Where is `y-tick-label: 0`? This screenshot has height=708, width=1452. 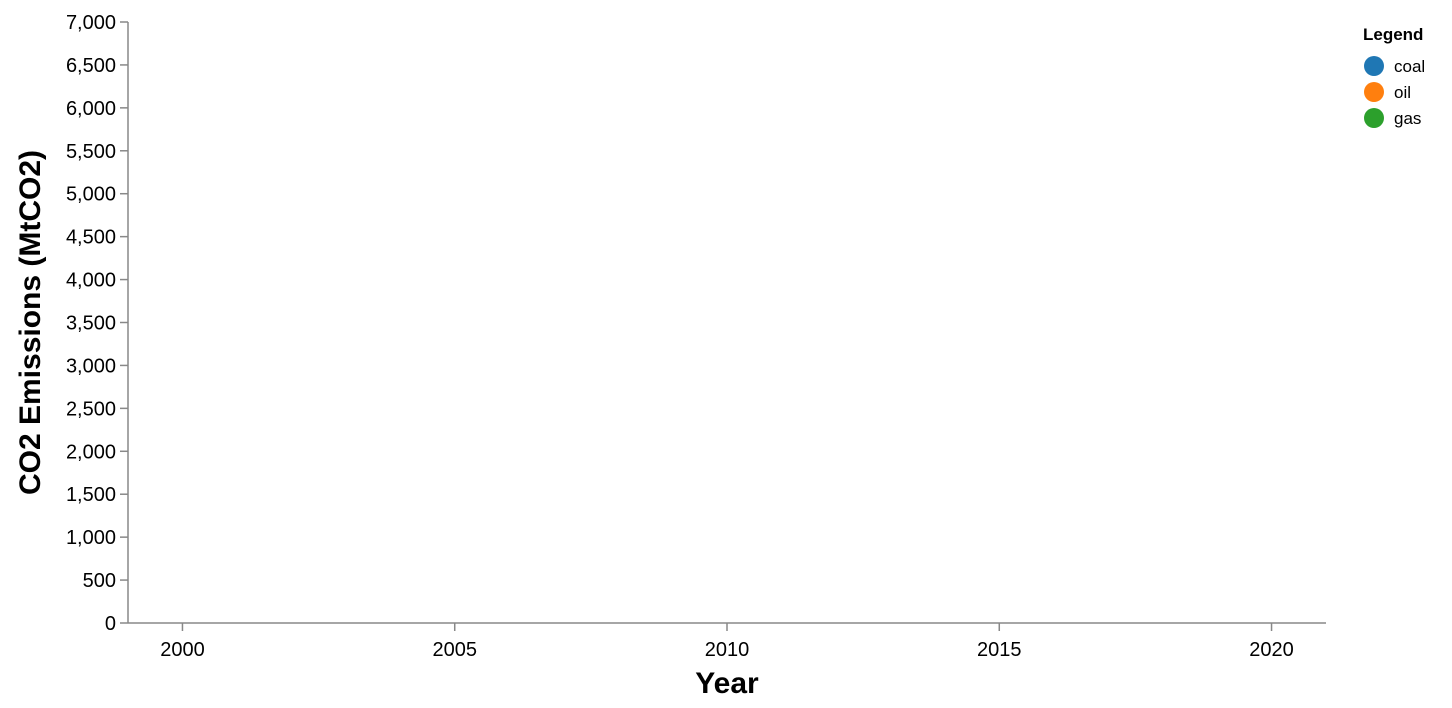
y-tick-label: 0 is located at coordinates (110, 624).